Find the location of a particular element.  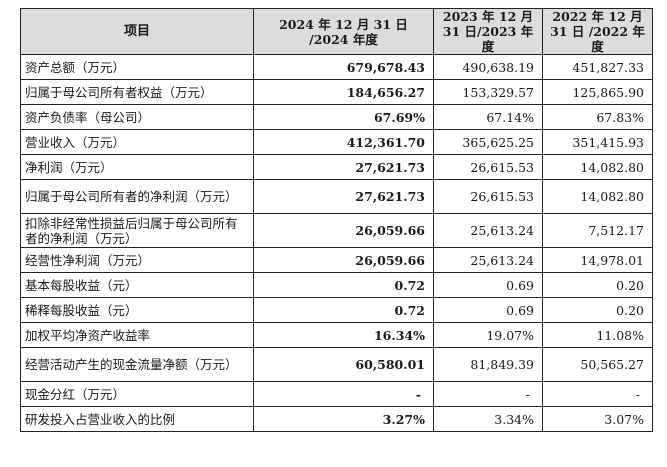

header-item: 项目 is located at coordinates (137, 31).